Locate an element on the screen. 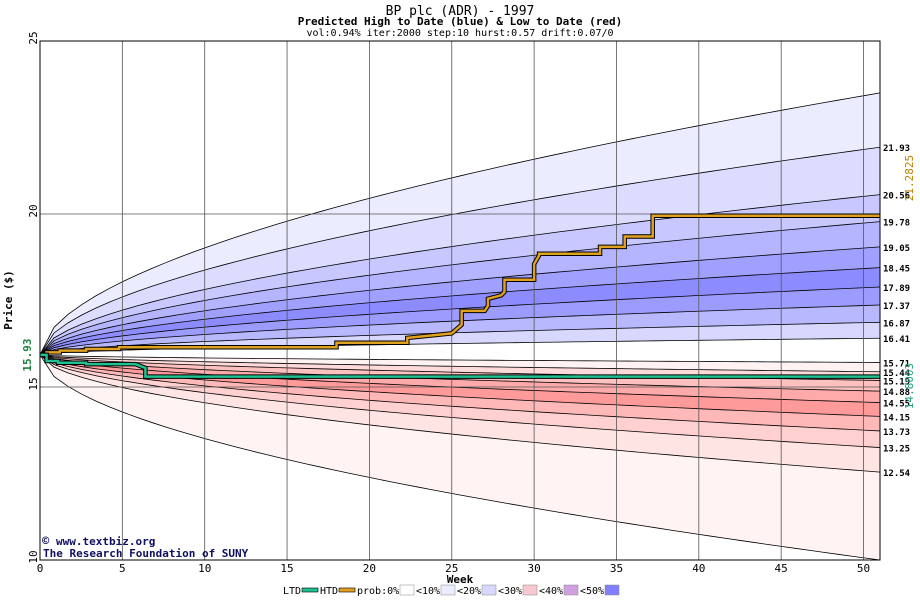 This screenshot has width=920, height=604. band-value-label: 18.45 is located at coordinates (896, 270).